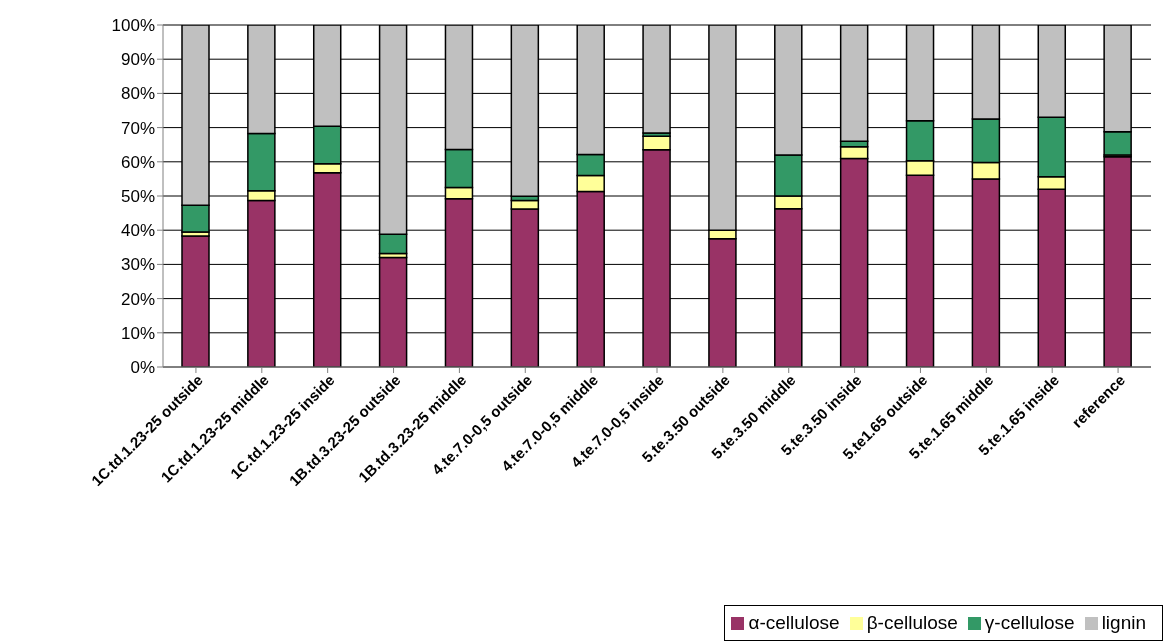 Image resolution: width=1163 pixels, height=641 pixels. I want to click on y-tick-label: 80%, so click(137, 94).